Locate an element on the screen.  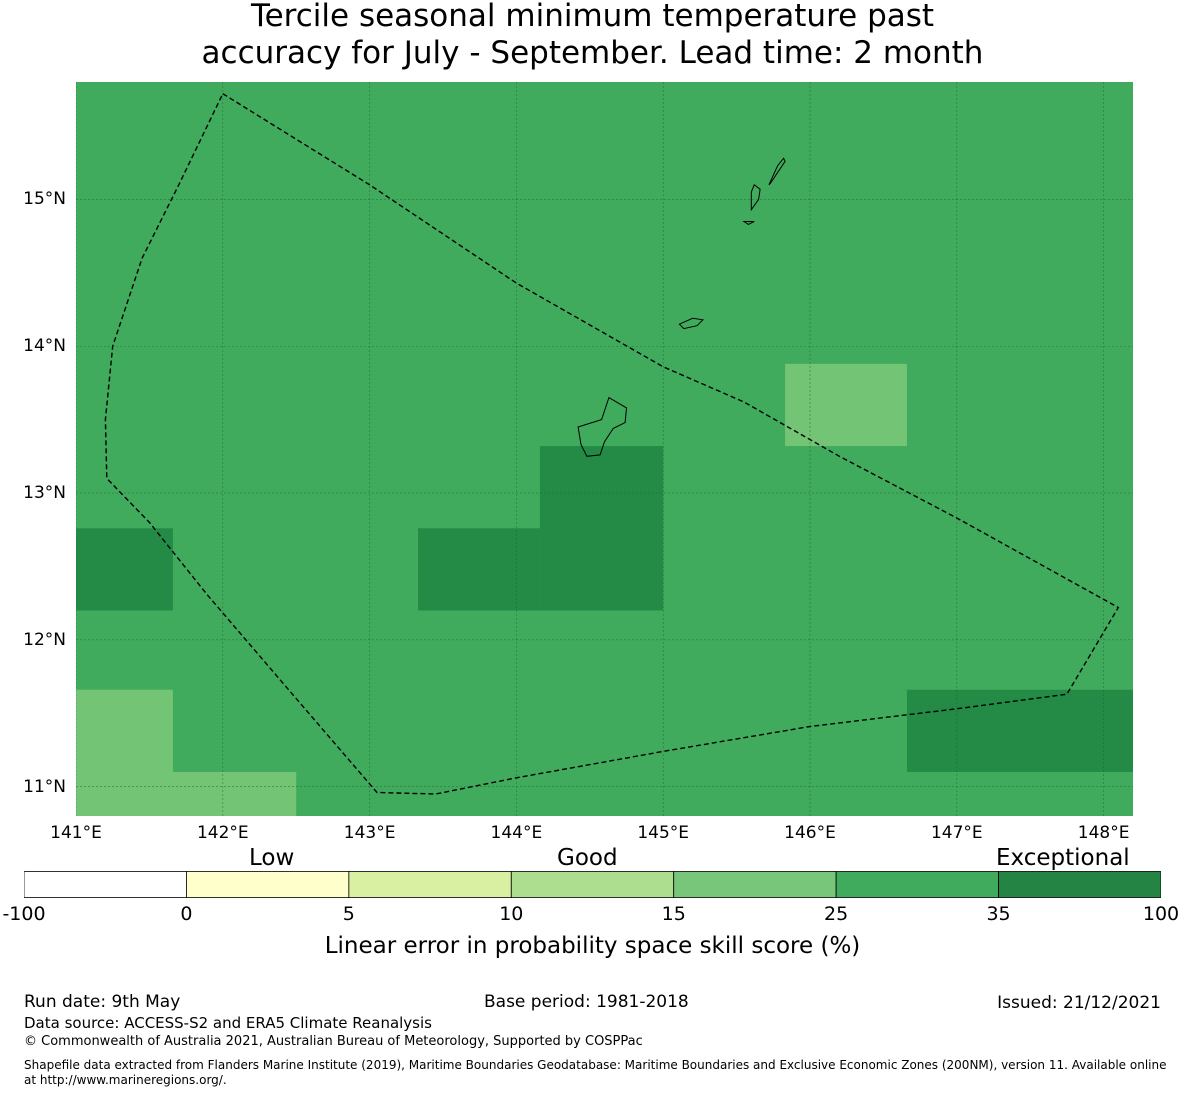
colorbar-tick-label: 25 is located at coordinates (836, 914).